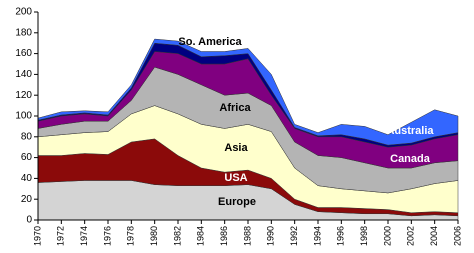 This screenshot has height=253, width=474. Describe the element at coordinates (27, 136) in the screenshot. I see `y-tick-label: 80` at that location.